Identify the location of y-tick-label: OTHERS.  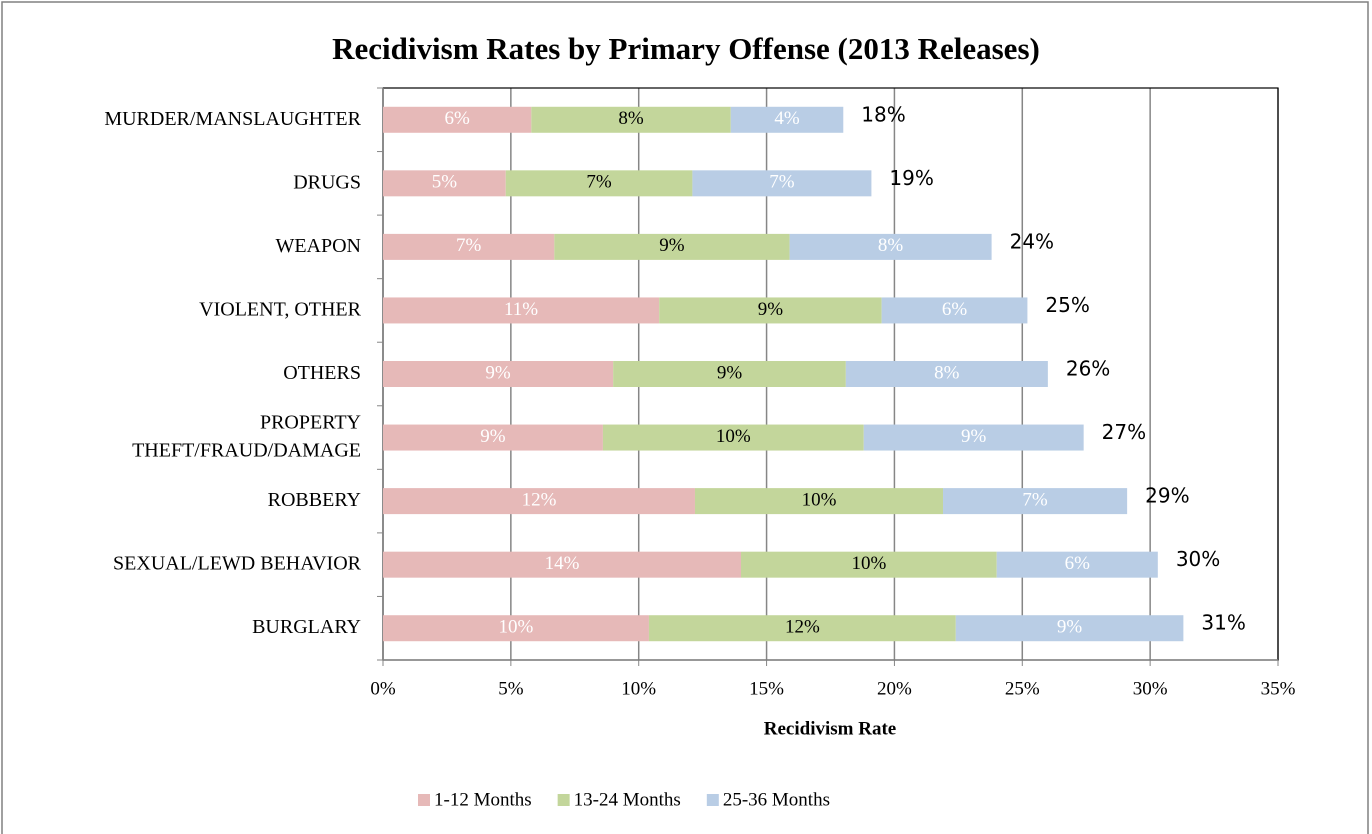
(322, 373).